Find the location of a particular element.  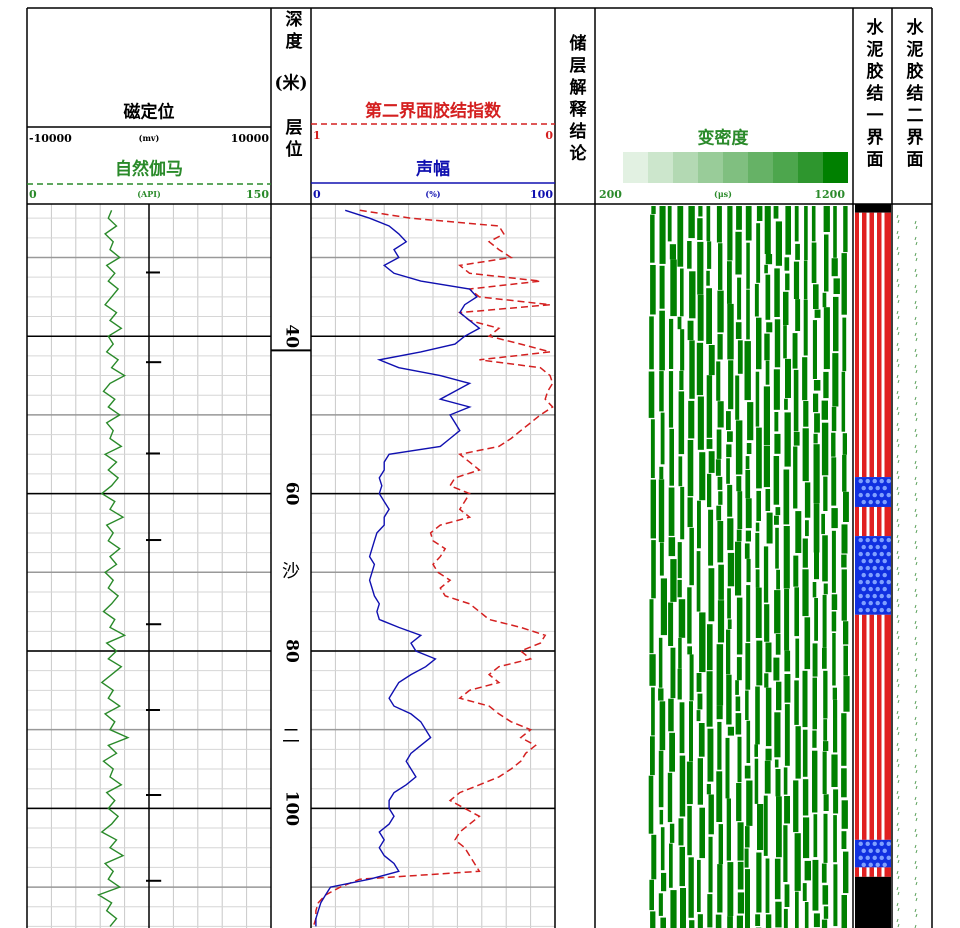

zone-title: 层位 is located at coordinates (292, 140).